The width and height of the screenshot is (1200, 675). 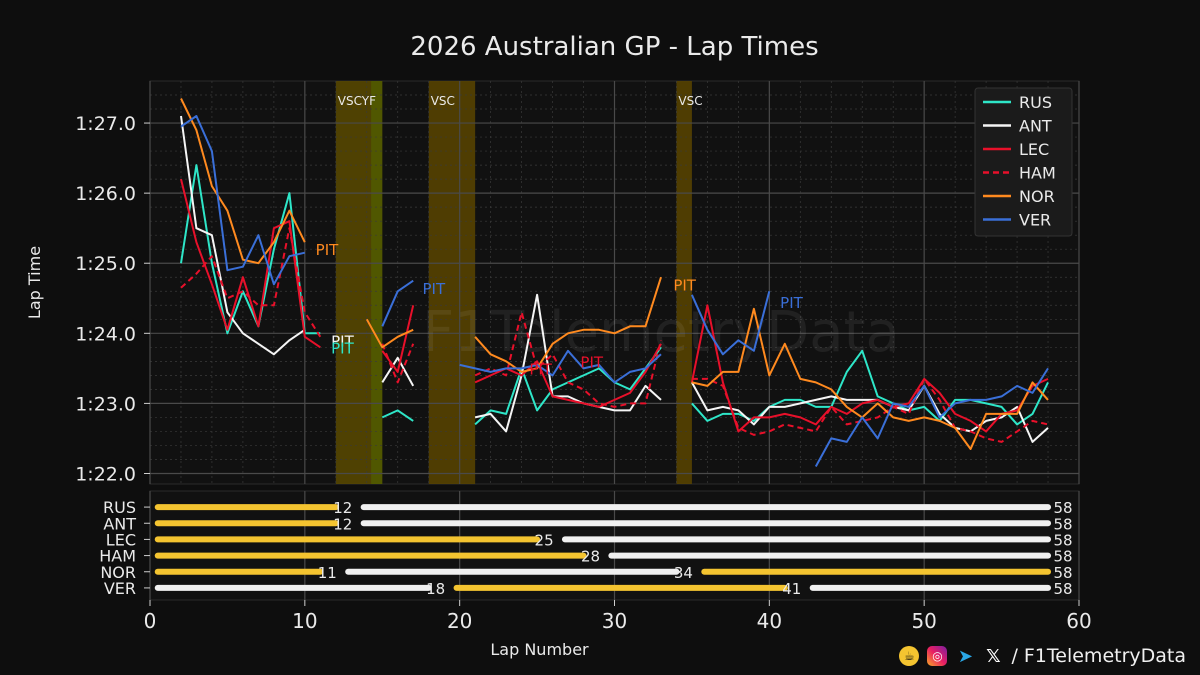 I want to click on y-tick-label: 1:24.0, so click(x=105, y=334).